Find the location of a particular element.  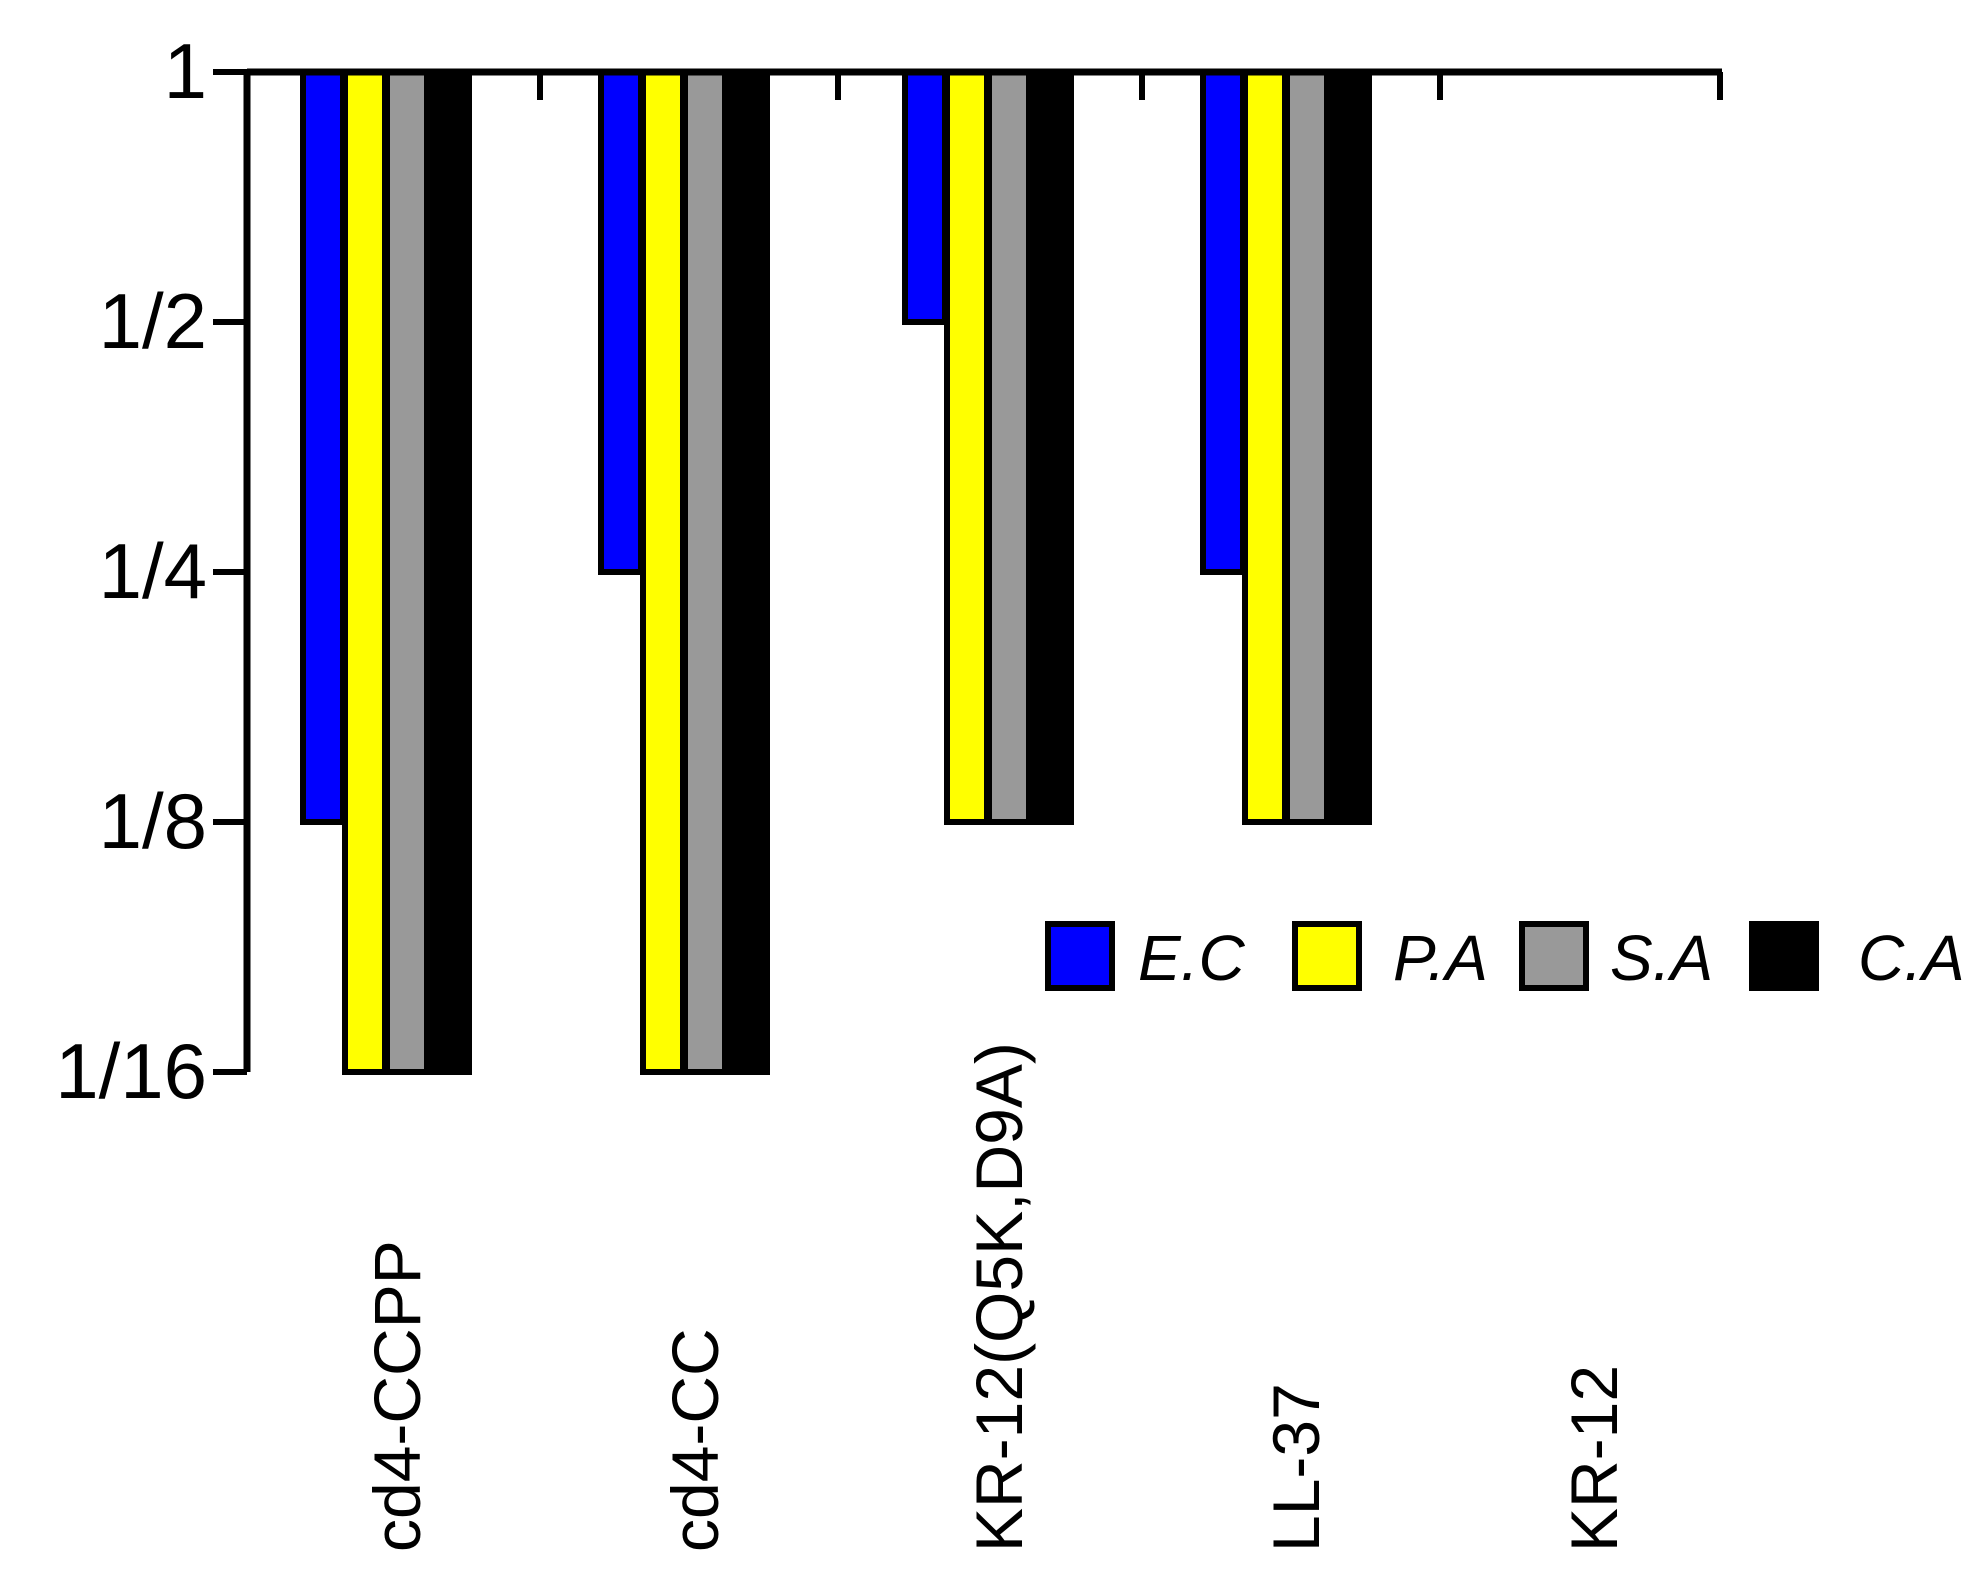

legend-label: E.C is located at coordinates (1191, 958).